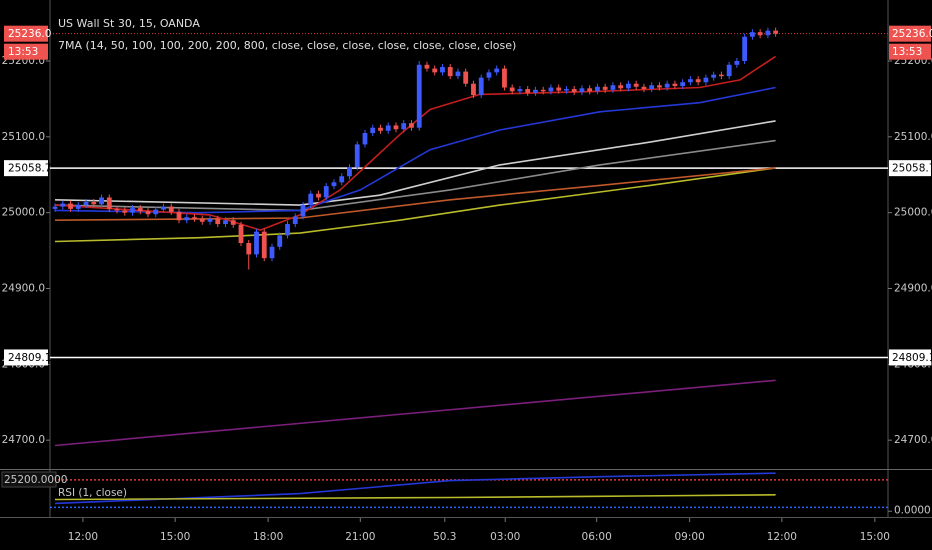 Image resolution: width=932 pixels, height=550 pixels. I want to click on rsi-title: RSI (1, close), so click(92, 493).